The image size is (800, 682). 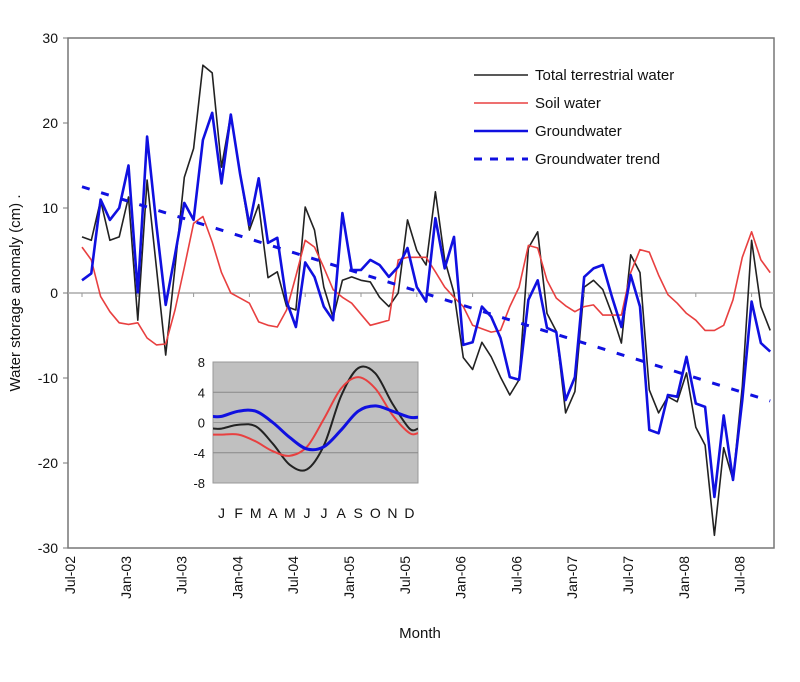 What do you see at coordinates (409, 513) in the screenshot?
I see `inset-x-tick-label: D` at bounding box center [409, 513].